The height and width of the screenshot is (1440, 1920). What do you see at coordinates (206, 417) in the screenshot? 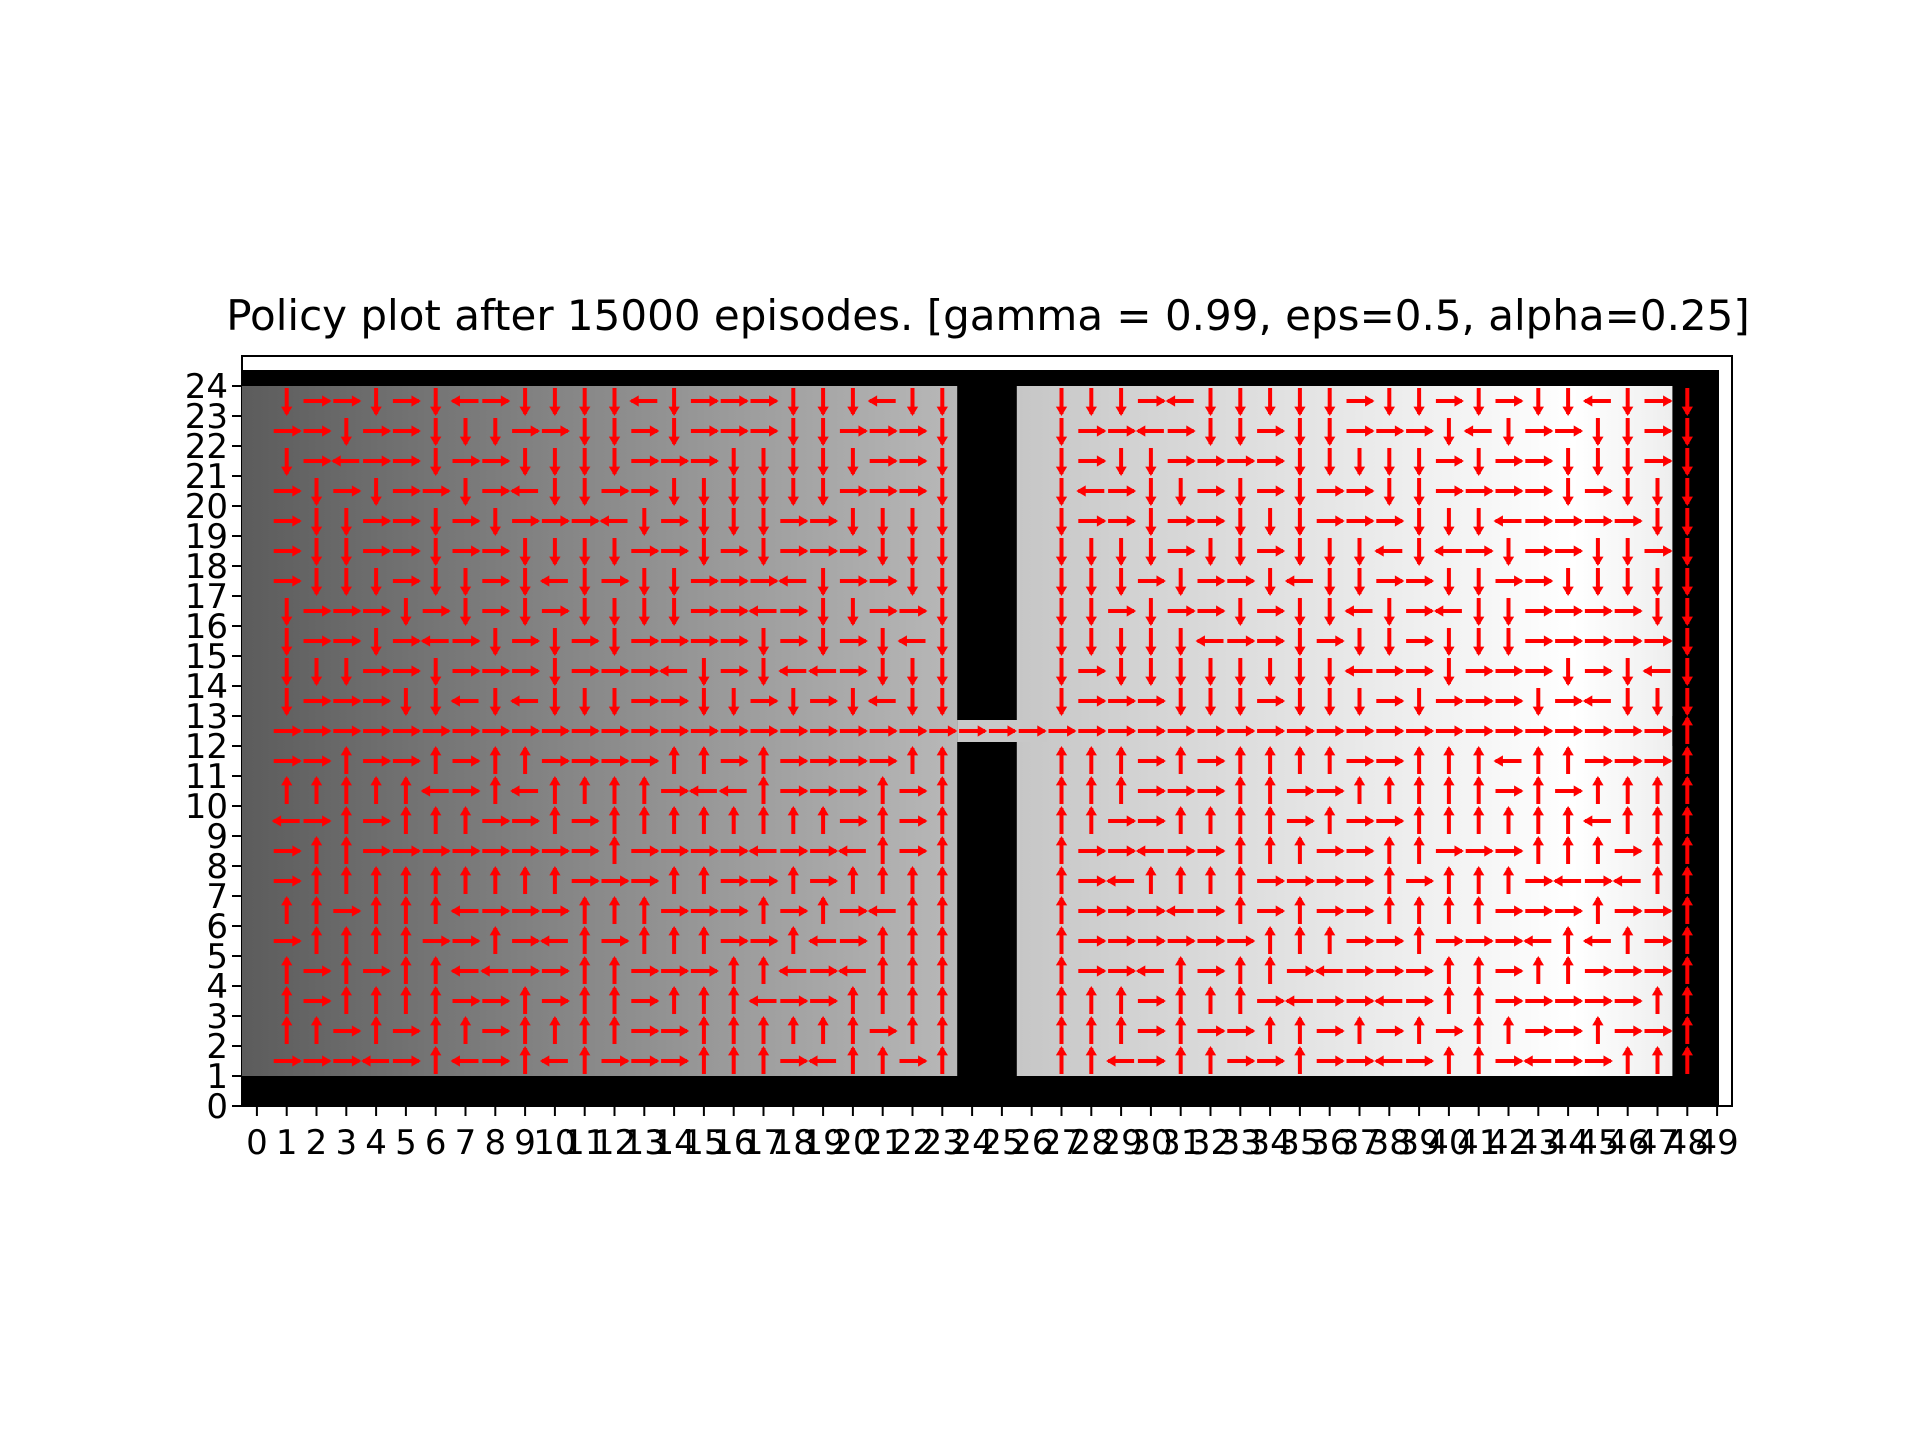
I see `y-tick-label: 23` at bounding box center [206, 417].